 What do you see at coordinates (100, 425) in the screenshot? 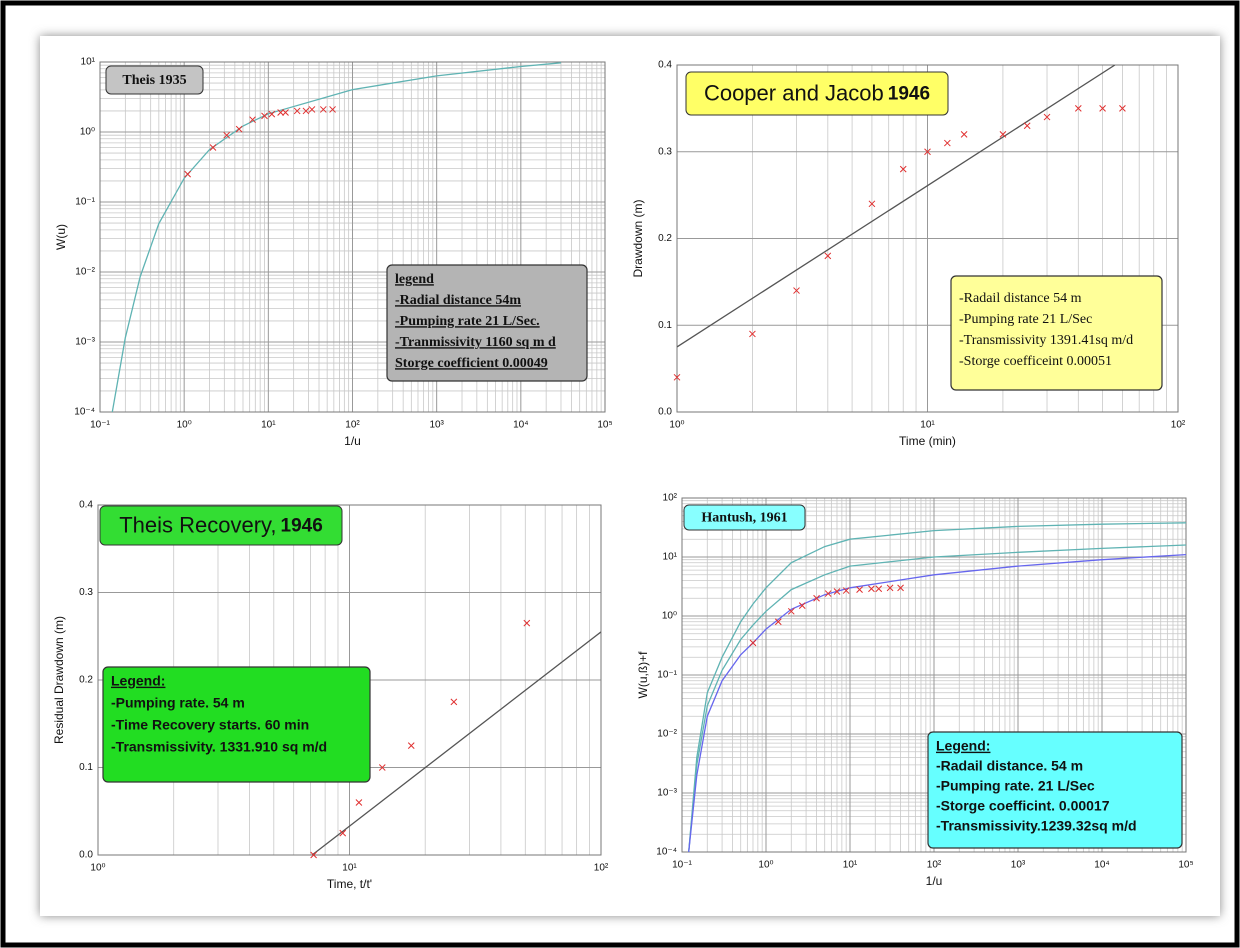
I see `x-tick-label: 10⁻¹` at bounding box center [100, 425].